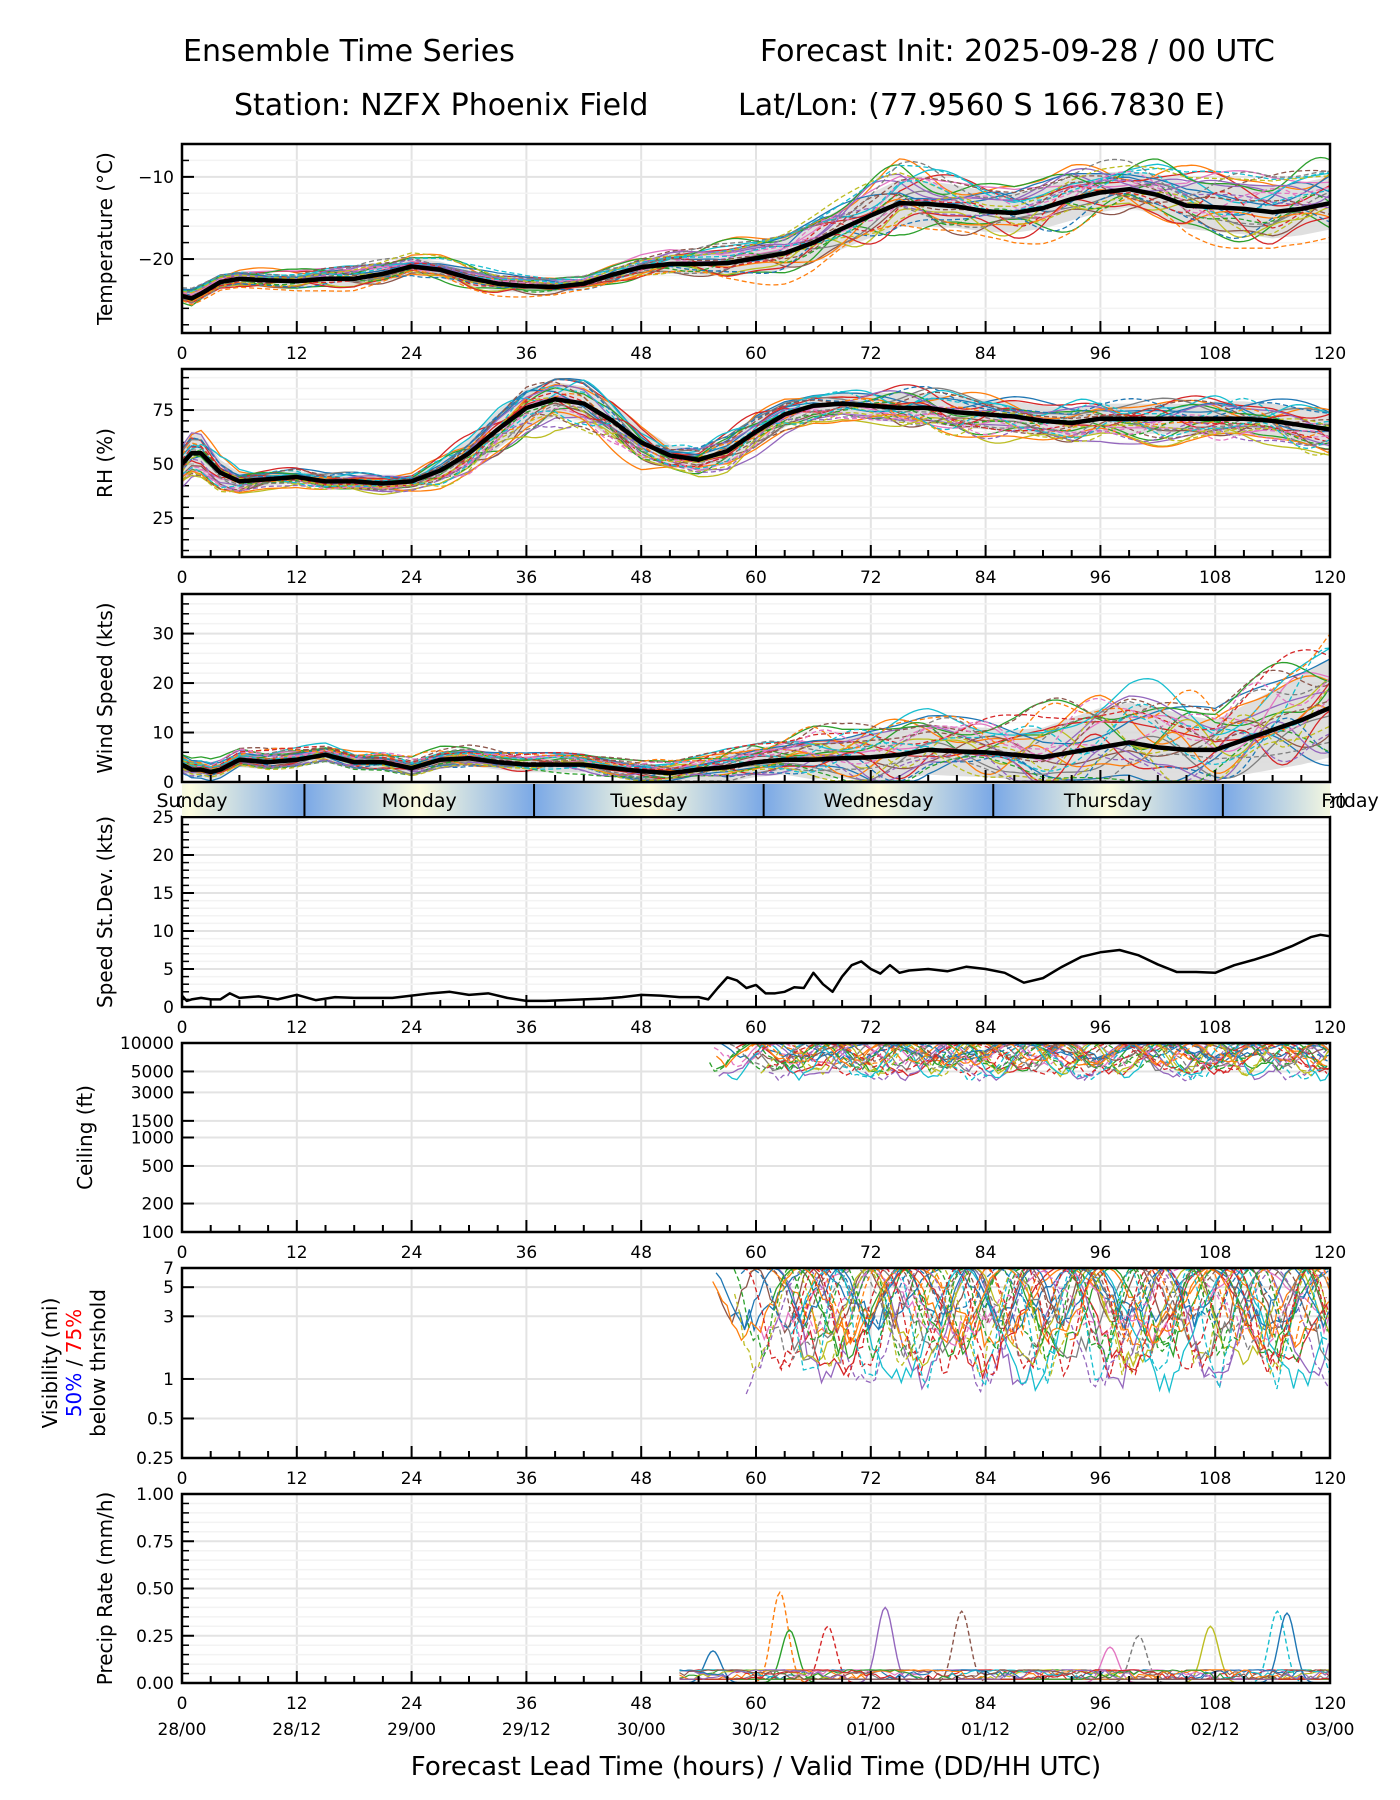 The width and height of the screenshot is (1400, 1800). What do you see at coordinates (985, 1730) in the screenshot?
I see `valid-time-label: 01/12` at bounding box center [985, 1730].